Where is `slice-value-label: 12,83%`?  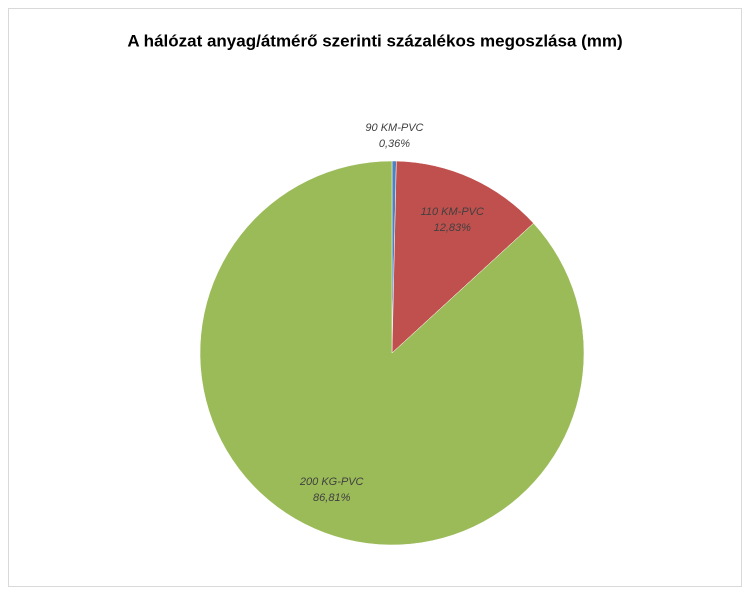 slice-value-label: 12,83% is located at coordinates (453, 228).